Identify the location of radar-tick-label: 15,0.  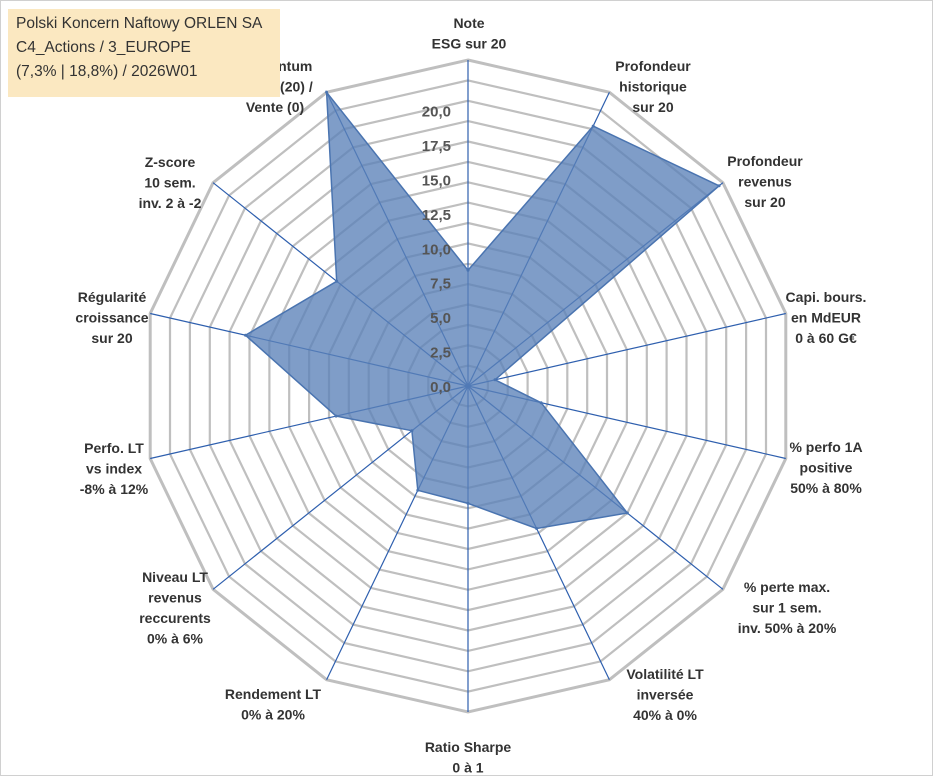
(436, 180).